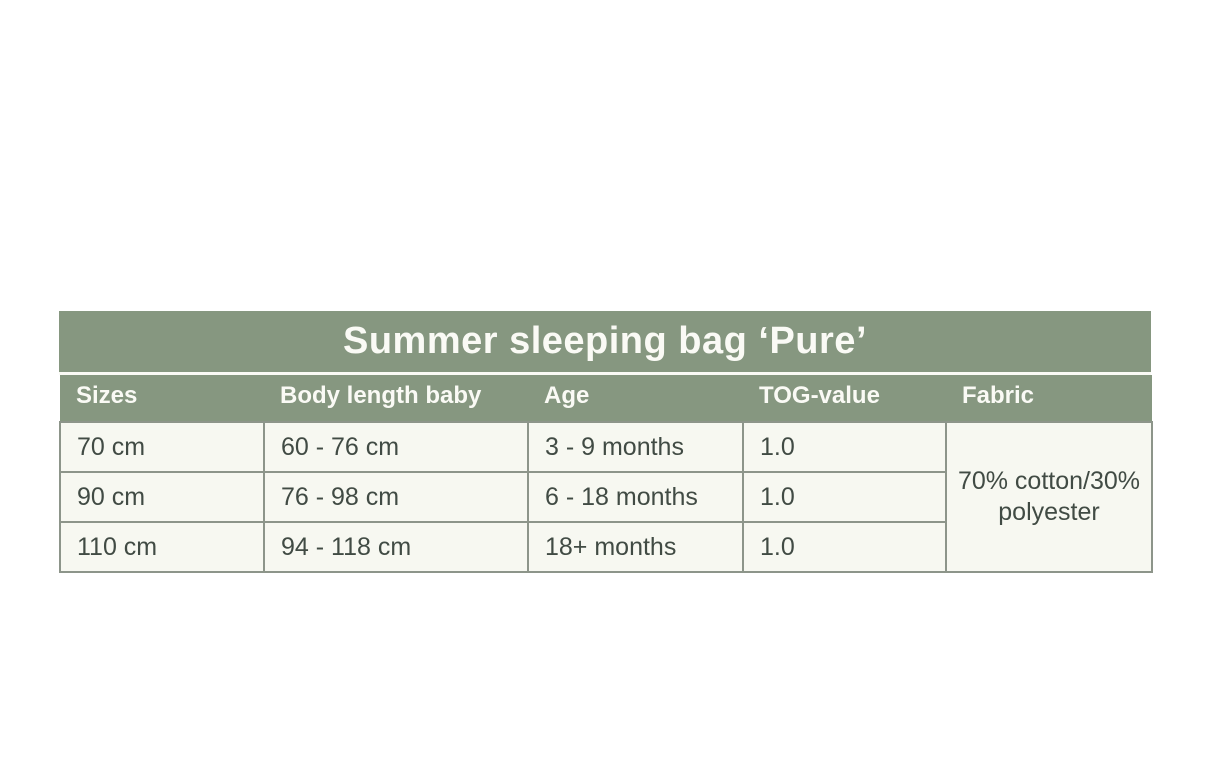  What do you see at coordinates (162, 497) in the screenshot?
I see `cell-size: 90 cm` at bounding box center [162, 497].